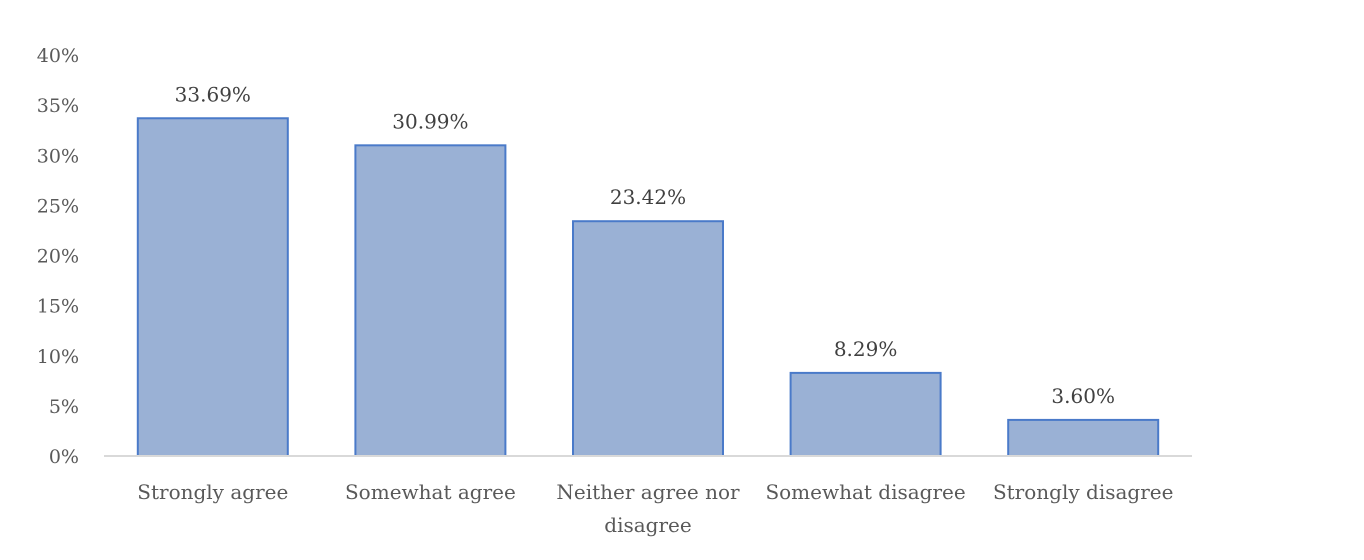 The height and width of the screenshot is (560, 1364). Describe the element at coordinates (1083, 396) in the screenshot. I see `data-label: 3.60%` at that location.